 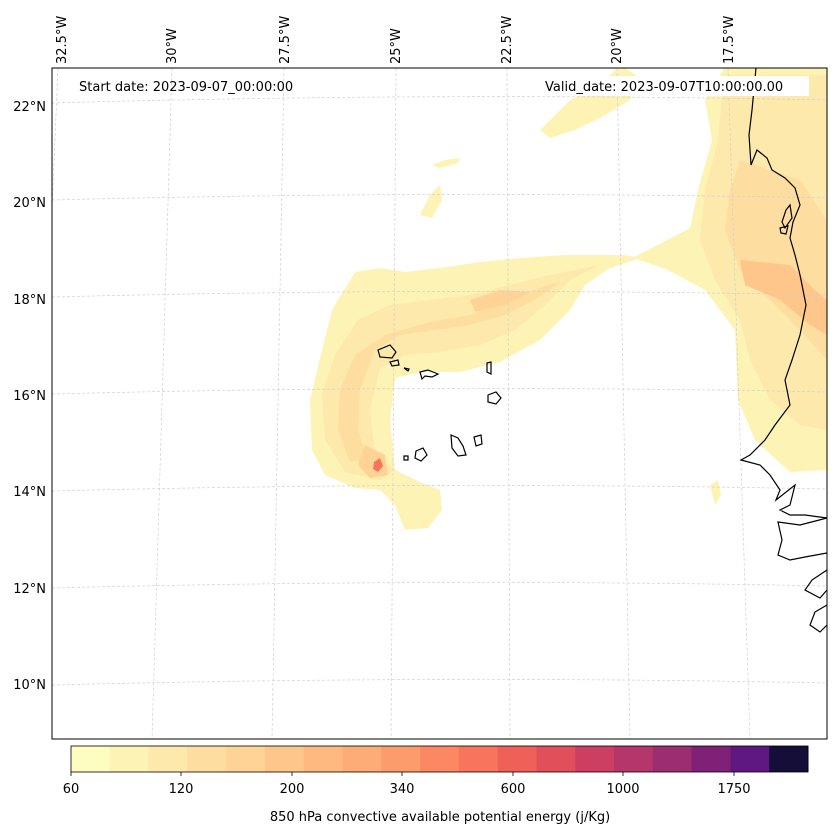 I want to click on island-santiago, so click(x=458, y=445).